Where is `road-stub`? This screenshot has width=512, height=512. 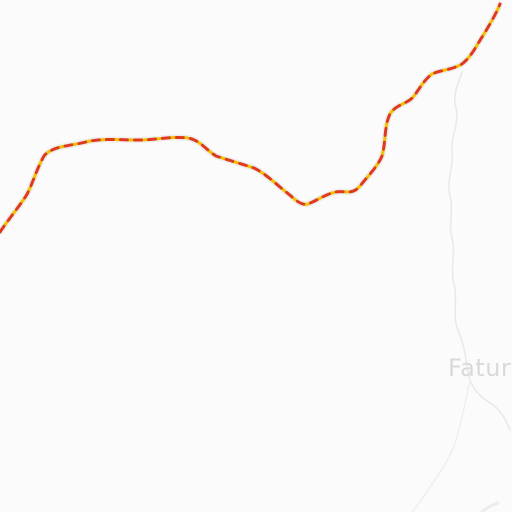 road-stub is located at coordinates (490, 506).